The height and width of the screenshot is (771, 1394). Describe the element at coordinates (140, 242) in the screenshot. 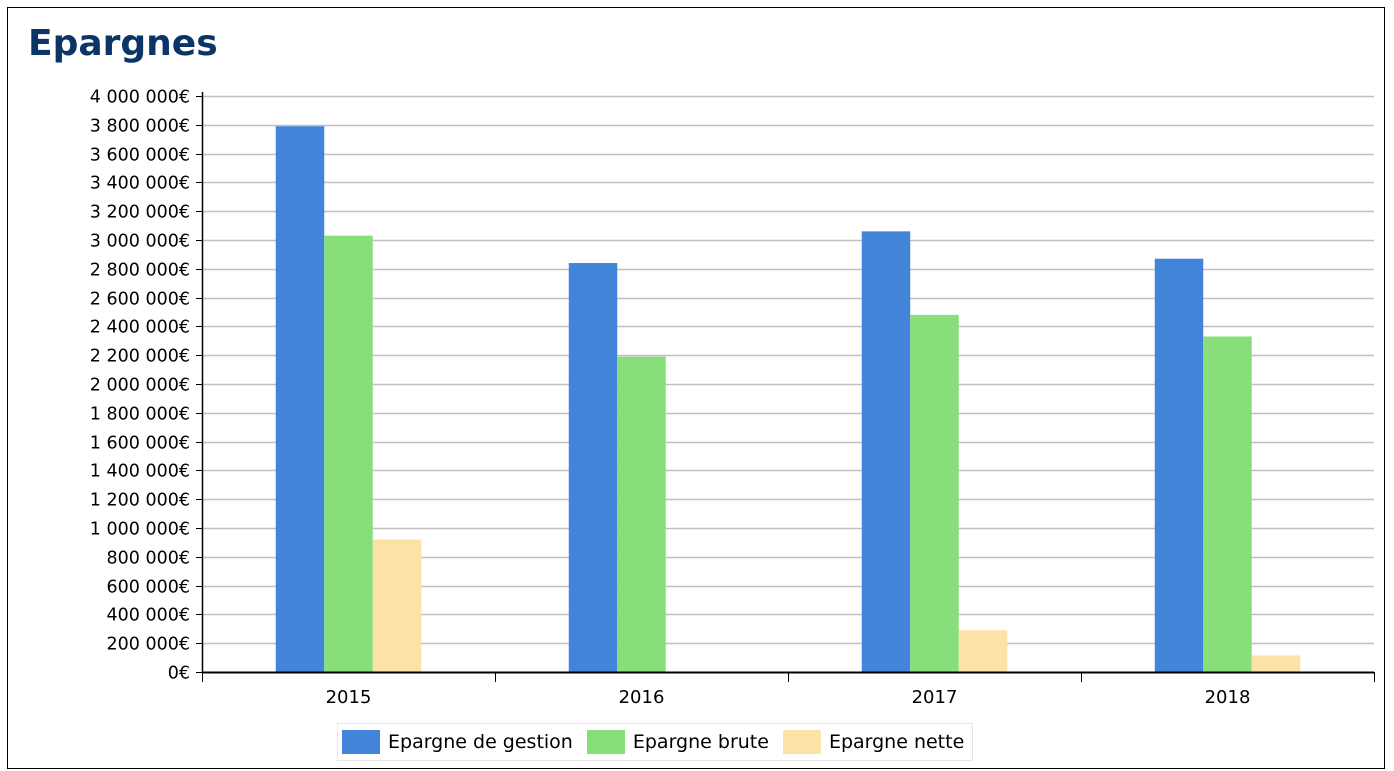

I see `y-tick-label: 3 000 000€` at that location.